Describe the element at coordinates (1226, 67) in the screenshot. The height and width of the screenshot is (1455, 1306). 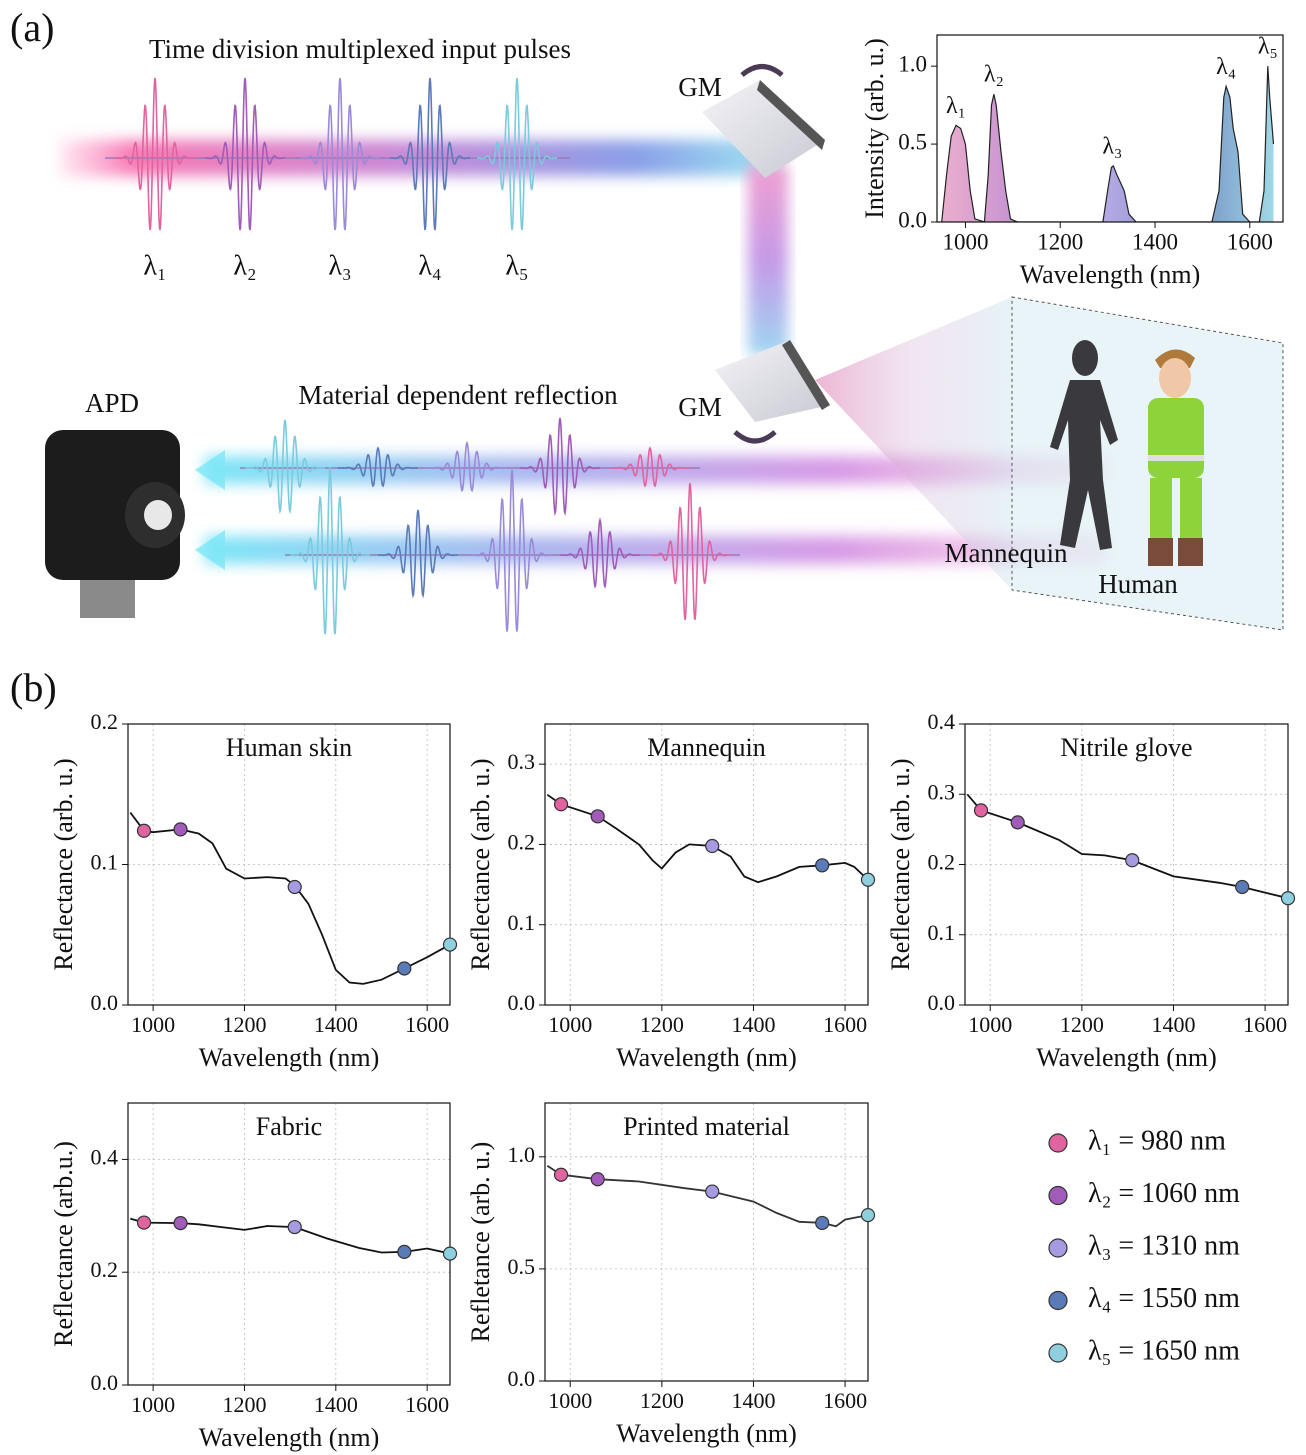
I see `peak-label: λ₄` at that location.